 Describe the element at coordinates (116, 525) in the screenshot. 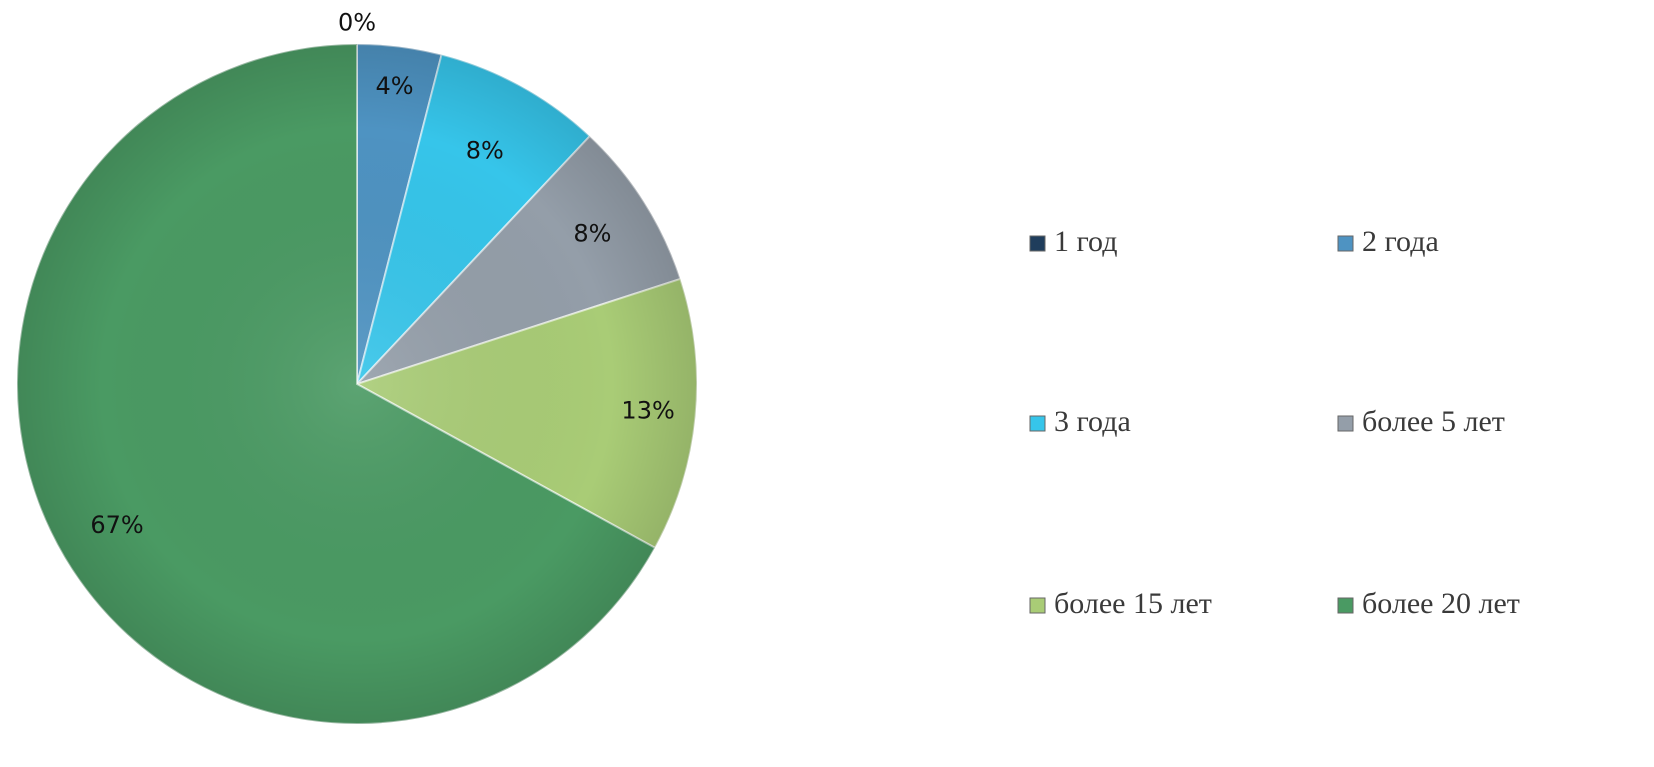

I see `percent-label-5: 67%` at that location.